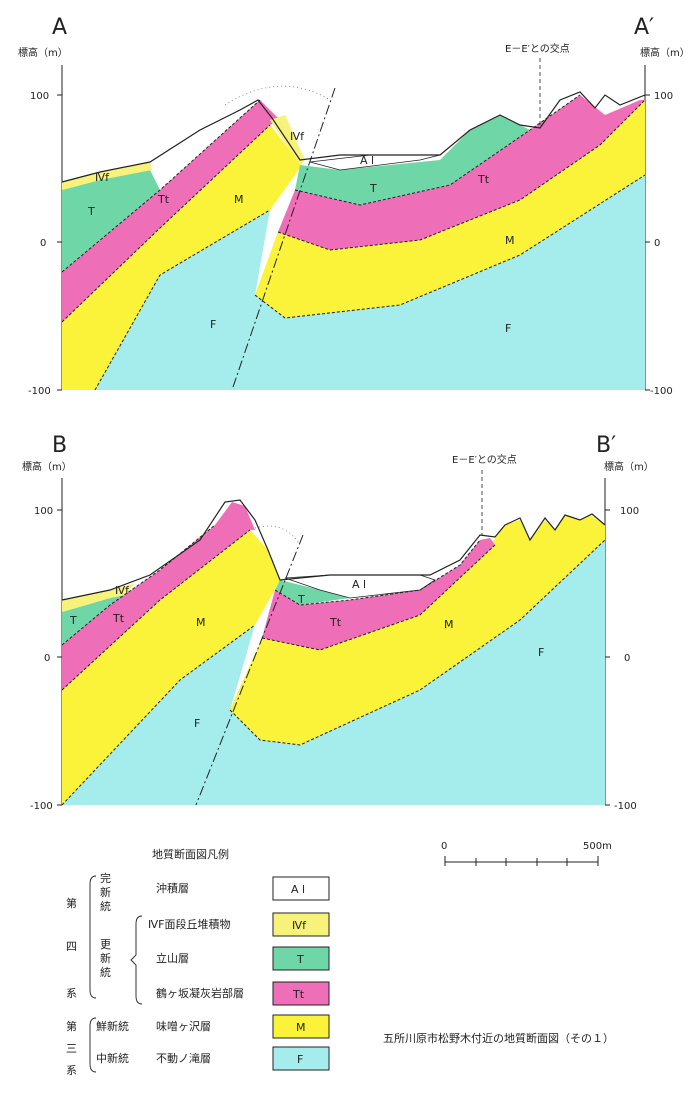 Image resolution: width=697 pixels, height=1106 pixels. I want to click on legend-swatch-T, so click(301, 958).